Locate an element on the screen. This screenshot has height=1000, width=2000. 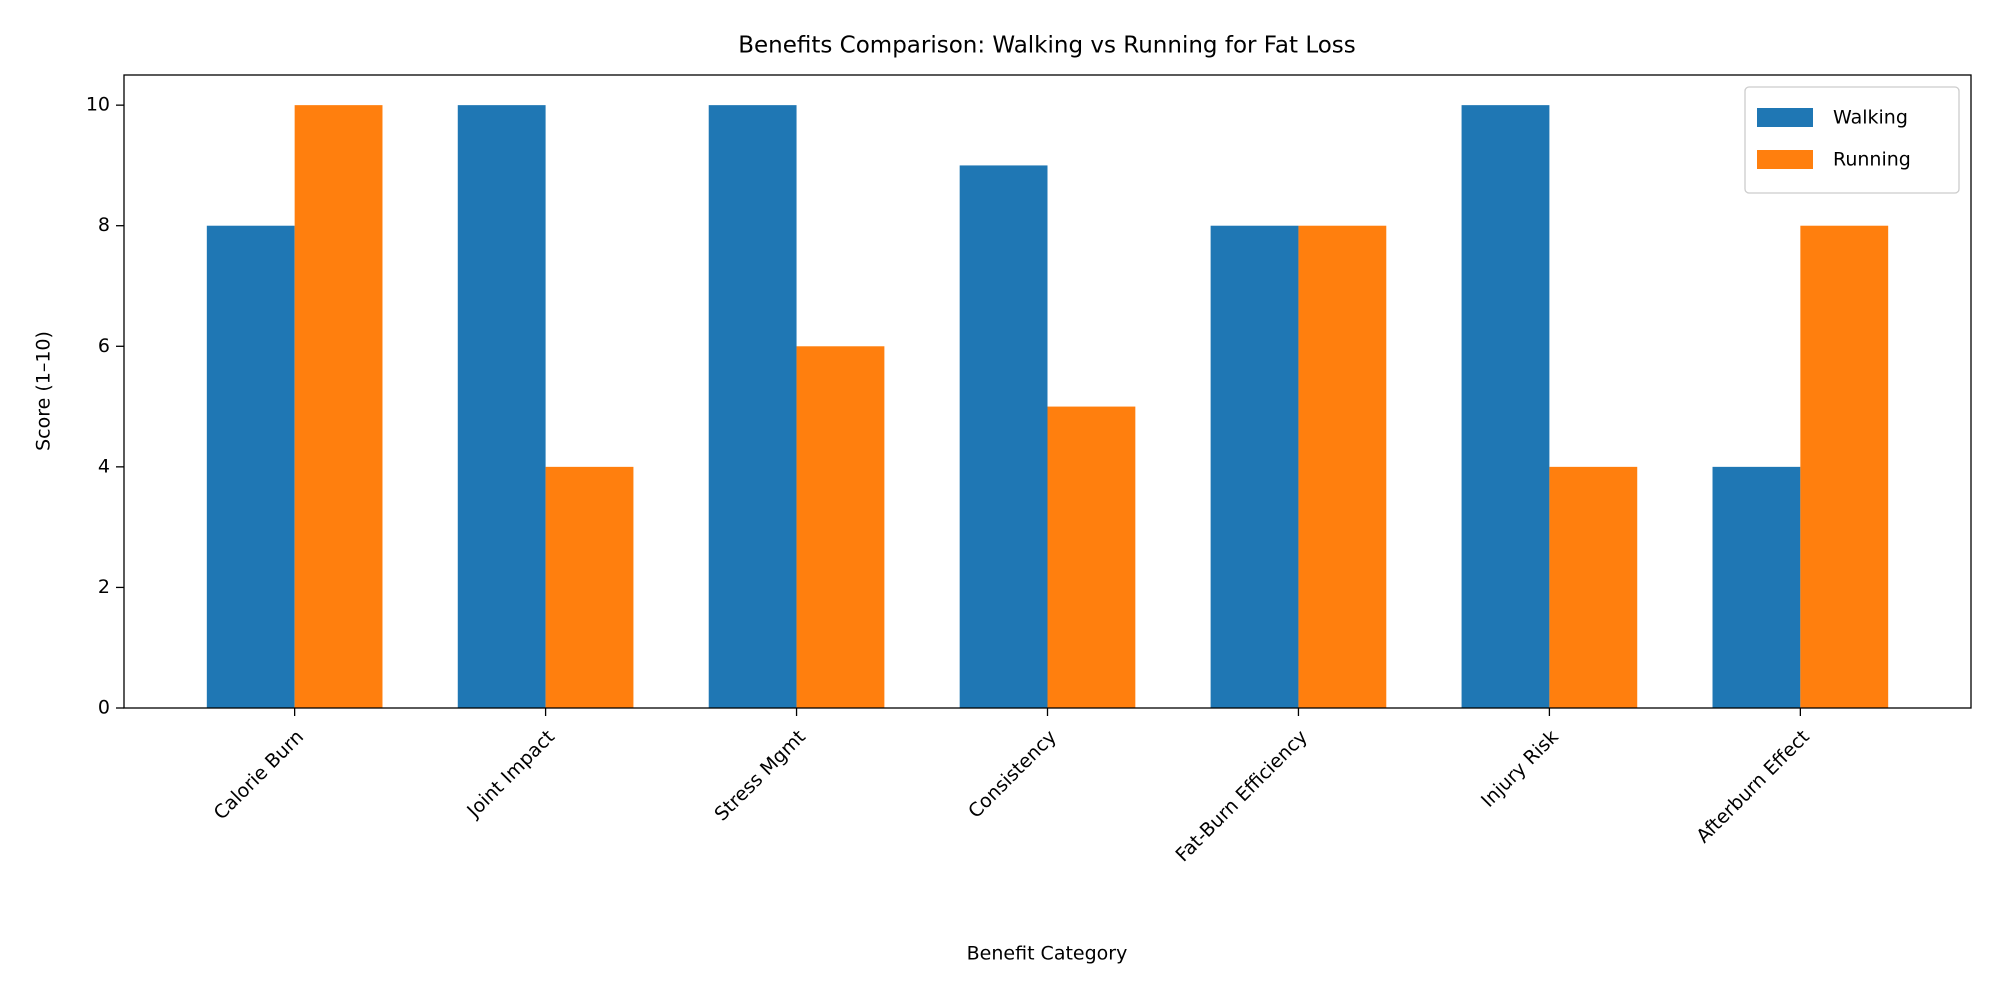
legend: Walking Running is located at coordinates (1852, 140).